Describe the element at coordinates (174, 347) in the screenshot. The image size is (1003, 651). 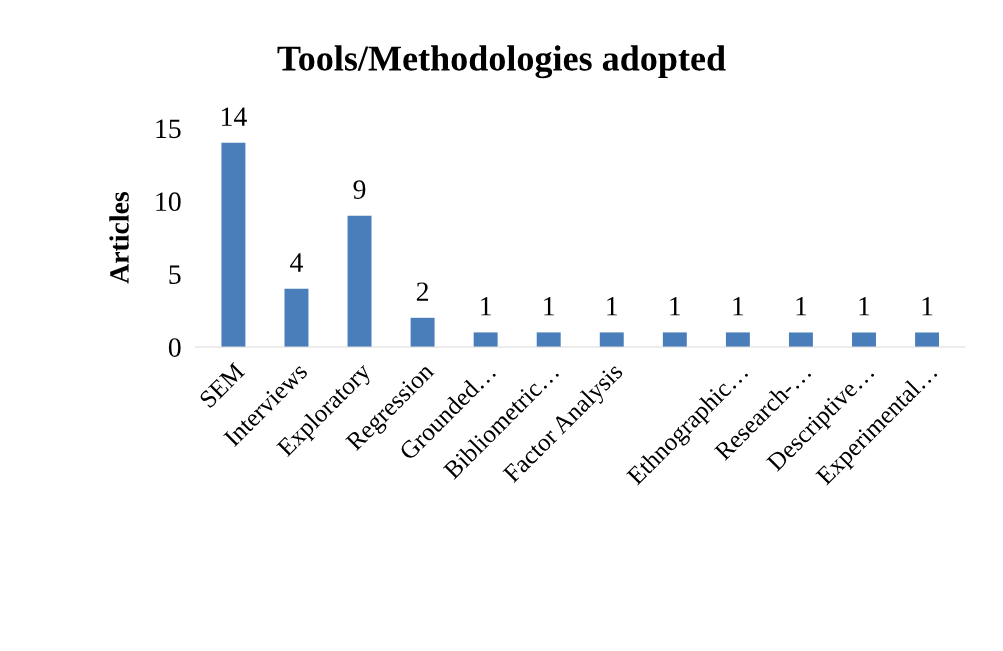
I see `y-tick-label: 0` at that location.